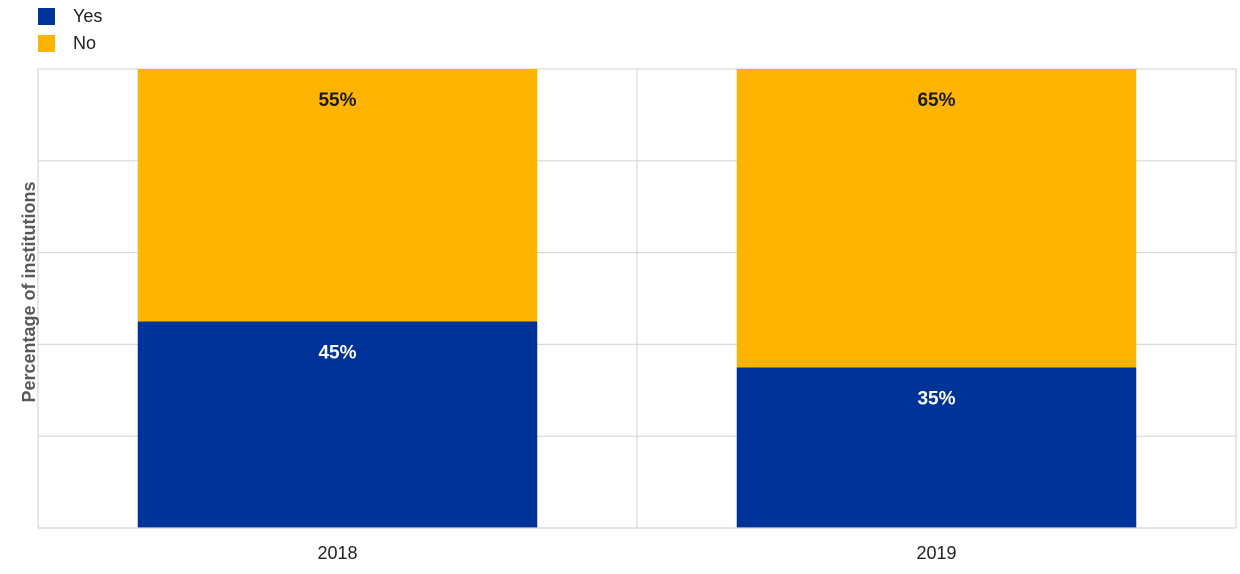  What do you see at coordinates (46, 16) in the screenshot?
I see `legend-swatch-yes` at bounding box center [46, 16].